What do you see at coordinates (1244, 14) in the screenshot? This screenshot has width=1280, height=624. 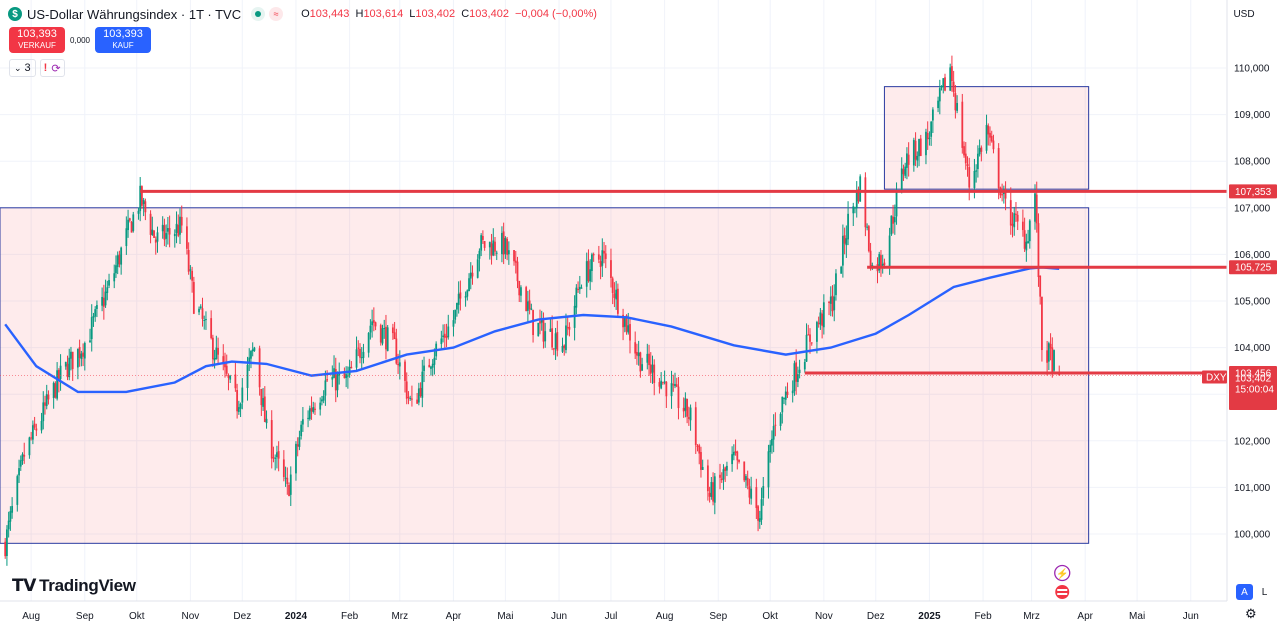 I see `currency-selector: USD` at bounding box center [1244, 14].